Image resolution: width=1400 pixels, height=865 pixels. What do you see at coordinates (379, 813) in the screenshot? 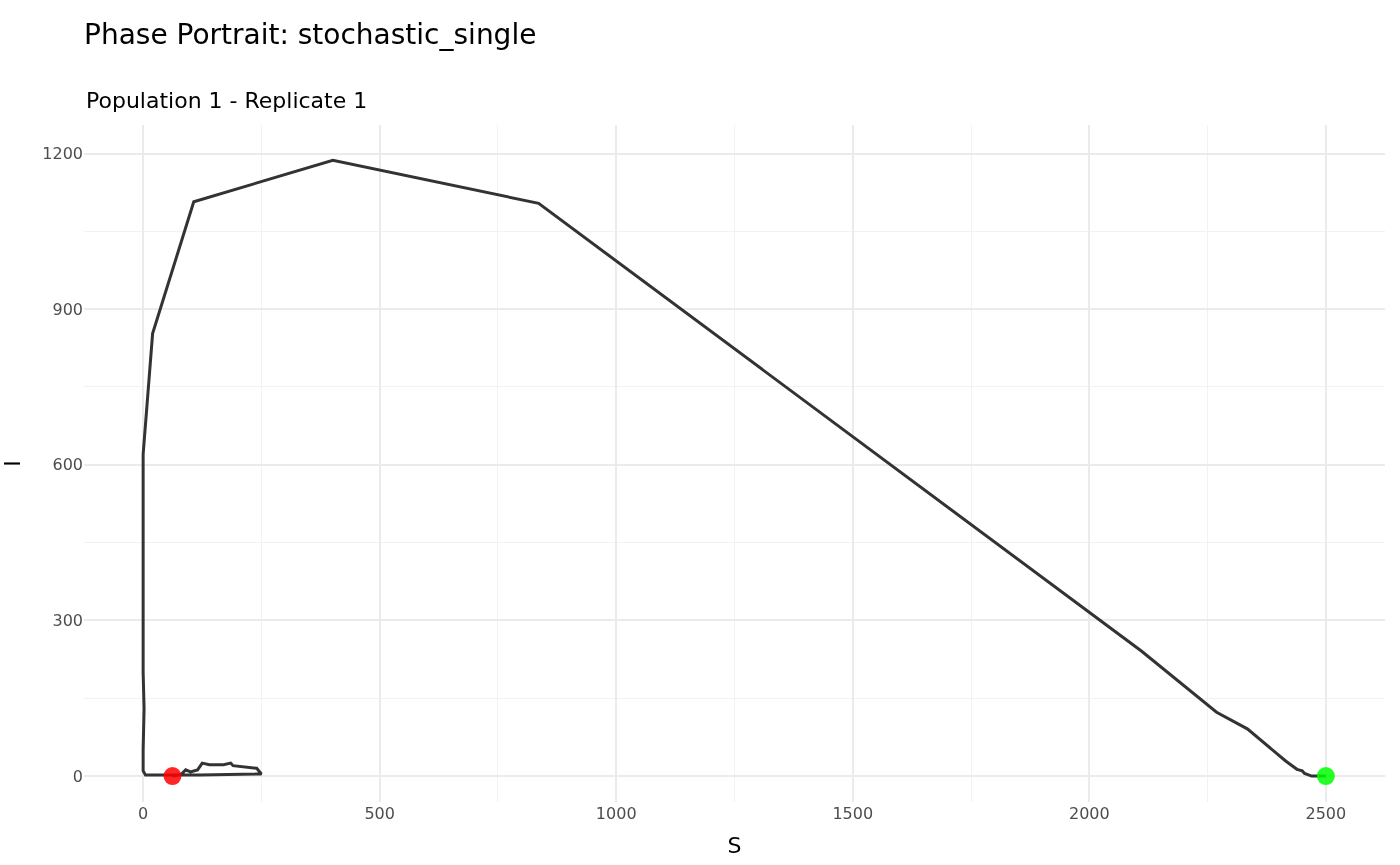
I see `x-tick-label: 500` at bounding box center [379, 813].